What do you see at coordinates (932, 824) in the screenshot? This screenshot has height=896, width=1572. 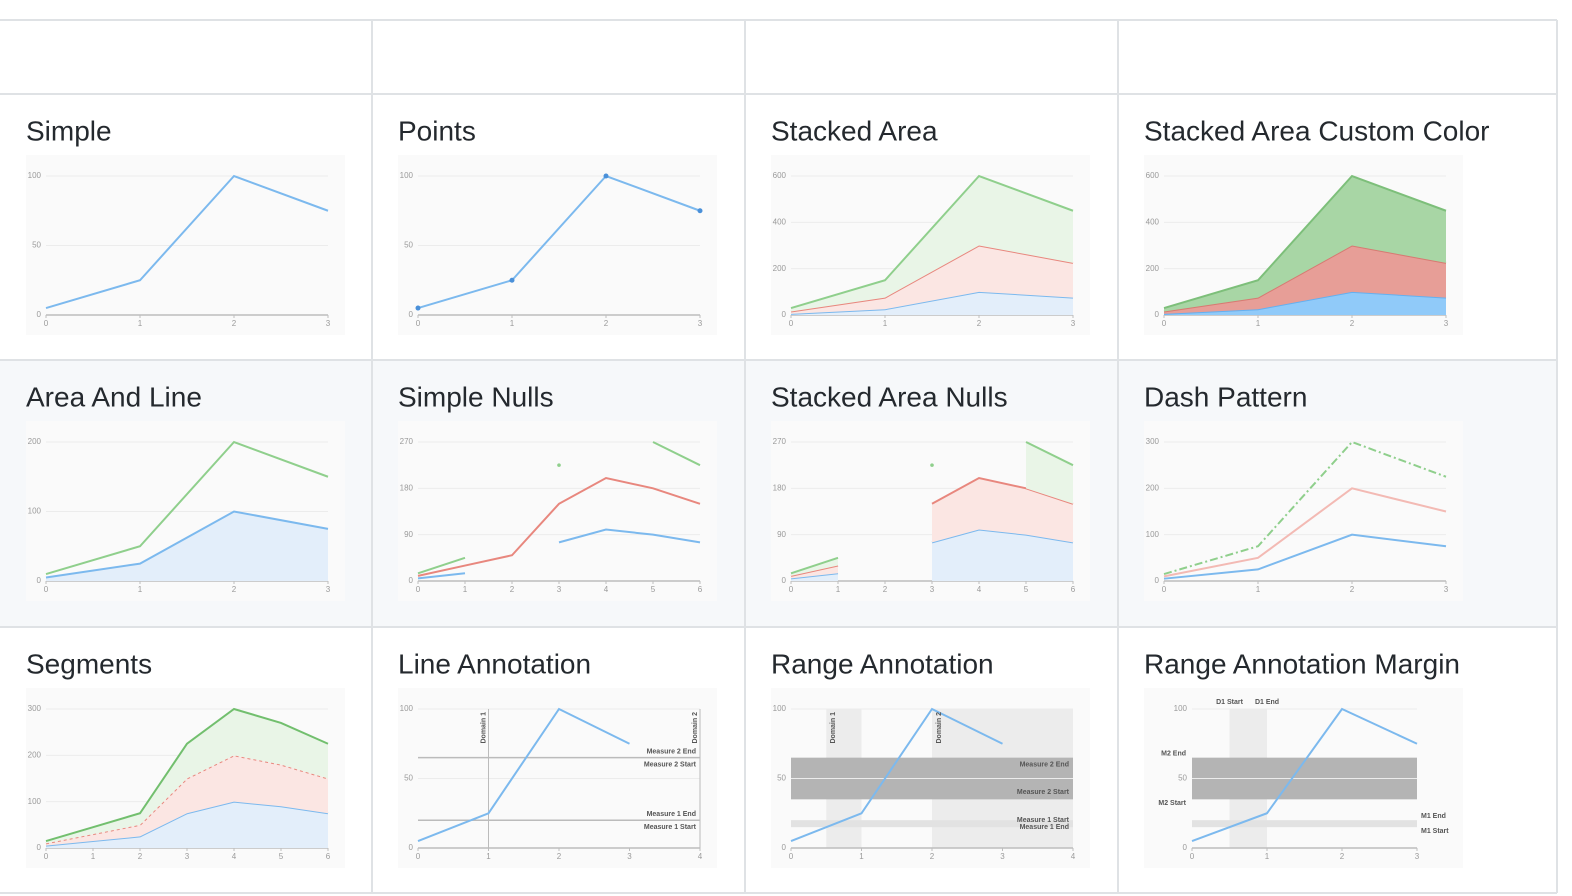 I see `measure-range` at bounding box center [932, 824].